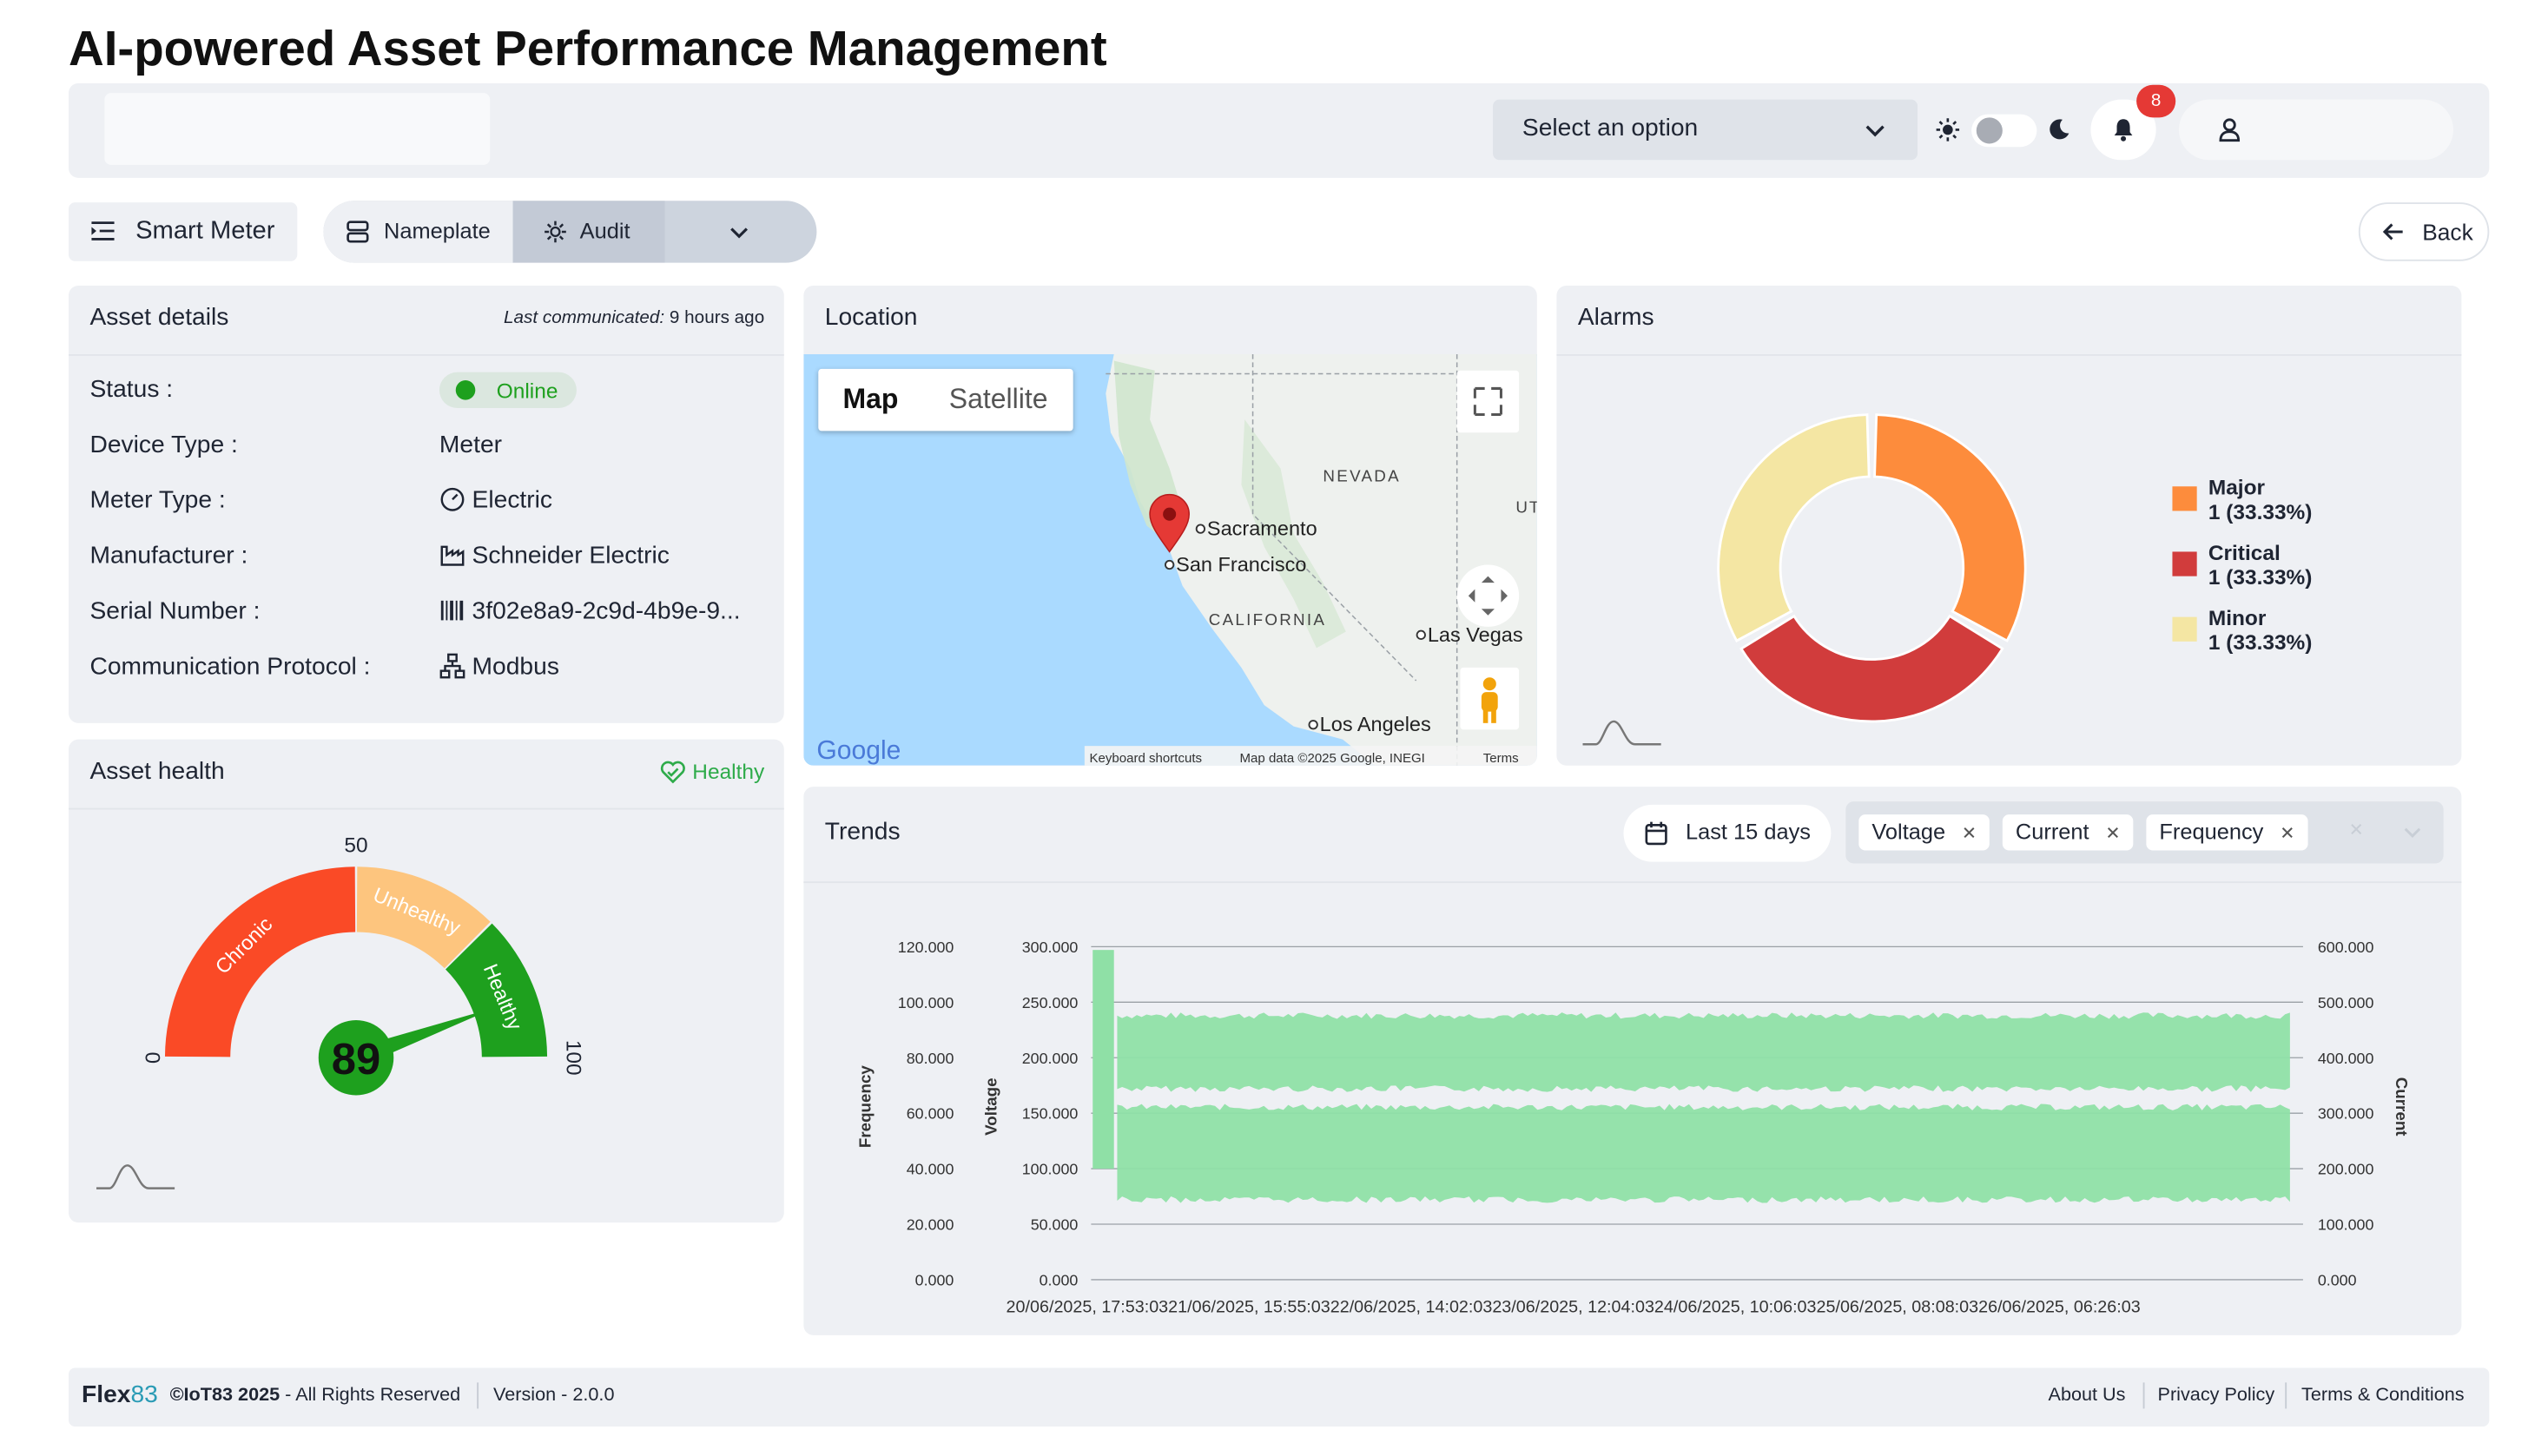 The image size is (2548, 1456). What do you see at coordinates (604, 231) in the screenshot?
I see `tab-audit-label: Audit` at bounding box center [604, 231].